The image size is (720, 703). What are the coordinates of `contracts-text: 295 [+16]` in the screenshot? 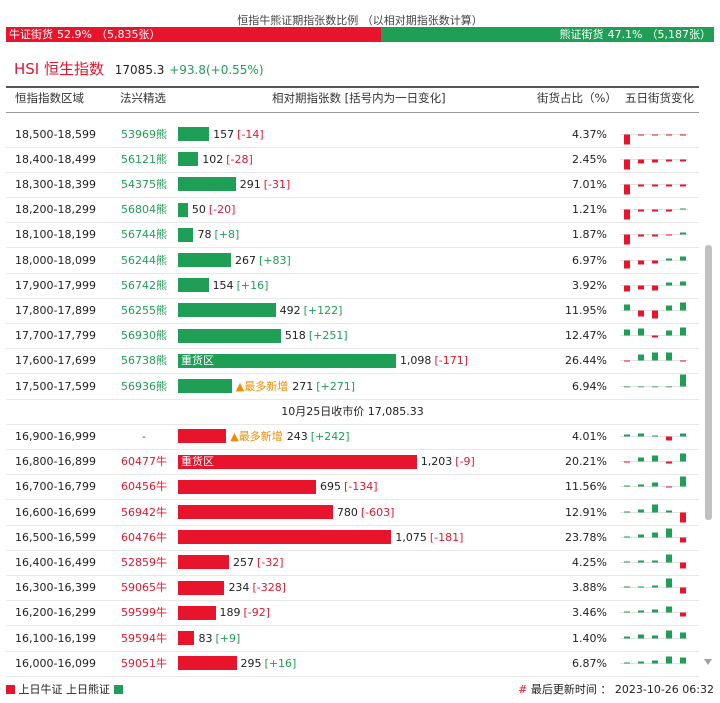 It's located at (269, 663).